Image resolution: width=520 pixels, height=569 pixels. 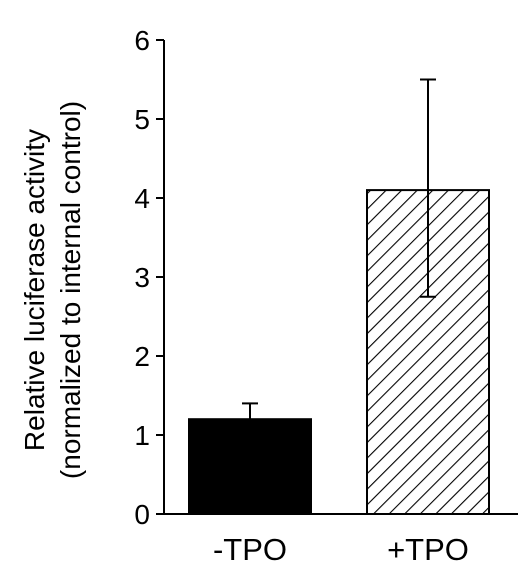 I want to click on y-tick-label: 2, so click(x=142, y=356).